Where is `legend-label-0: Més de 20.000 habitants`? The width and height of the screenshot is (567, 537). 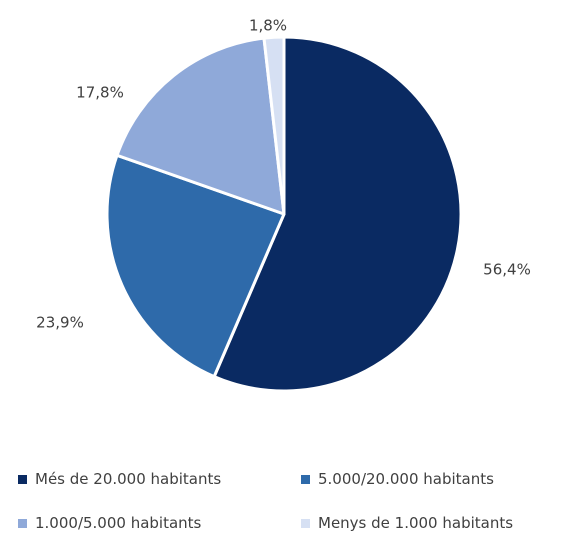 legend-label-0: Més de 20.000 habitants is located at coordinates (128, 479).